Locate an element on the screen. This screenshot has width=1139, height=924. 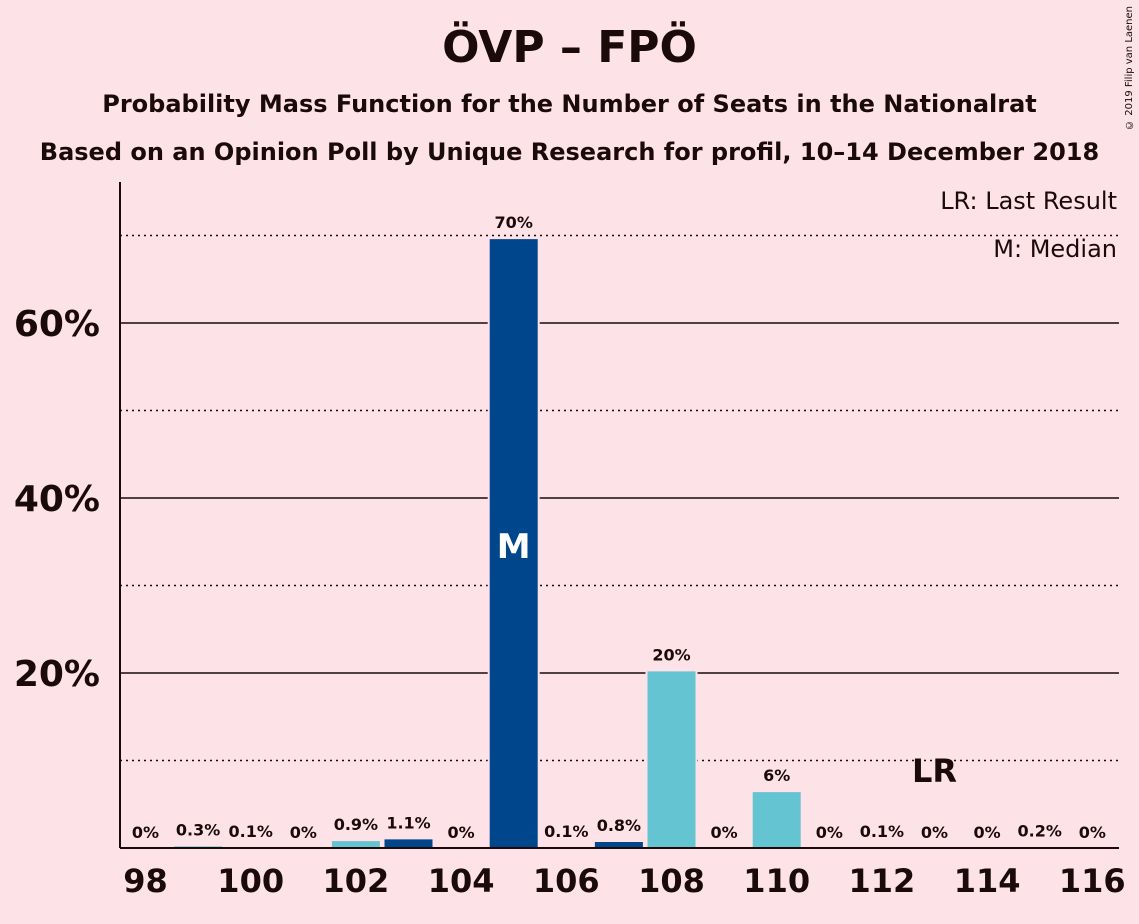
median-marker: M is located at coordinates (514, 547).